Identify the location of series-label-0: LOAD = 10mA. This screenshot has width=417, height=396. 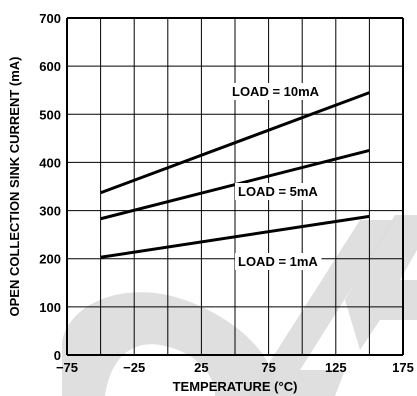
(276, 91).